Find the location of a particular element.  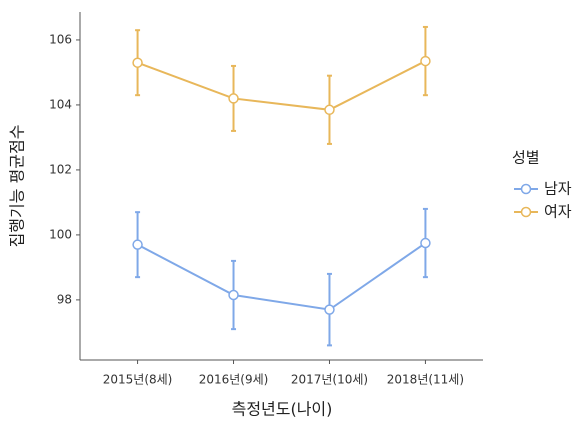

y-tick-label: 106 is located at coordinates (60, 39).